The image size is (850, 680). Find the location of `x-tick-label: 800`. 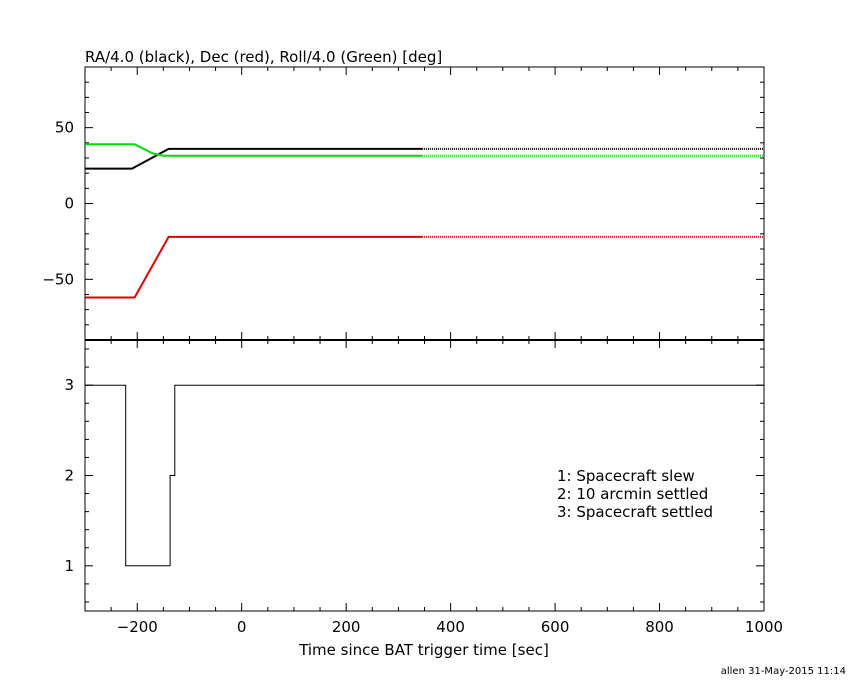

x-tick-label: 800 is located at coordinates (659, 627).